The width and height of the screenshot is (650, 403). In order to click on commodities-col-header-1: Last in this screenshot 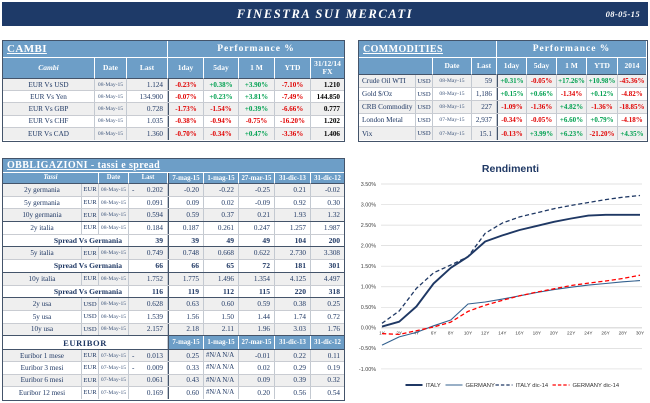, I will do `click(484, 66)`.